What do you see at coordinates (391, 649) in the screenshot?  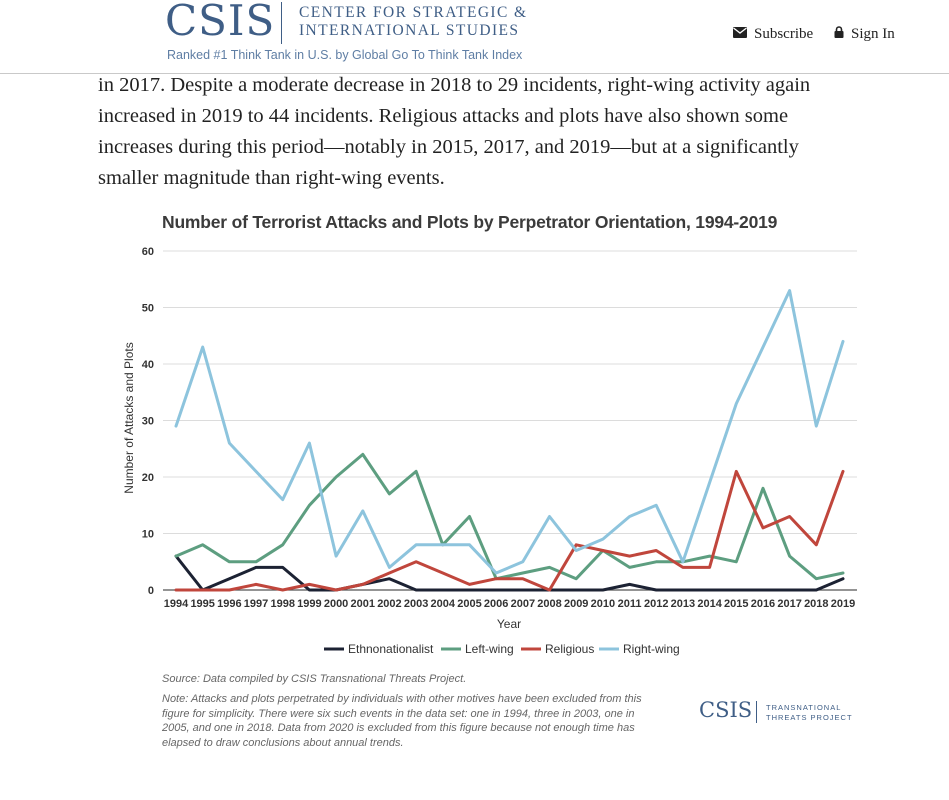 I see `legend-label: Ethnonationalist` at bounding box center [391, 649].